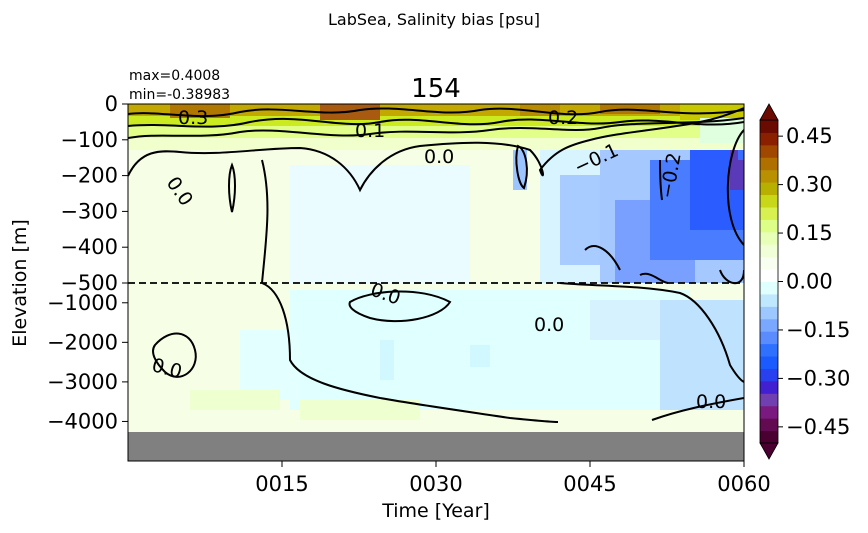  What do you see at coordinates (809, 282) in the screenshot?
I see `colorbar-tick-label: 0.00` at bounding box center [809, 282].